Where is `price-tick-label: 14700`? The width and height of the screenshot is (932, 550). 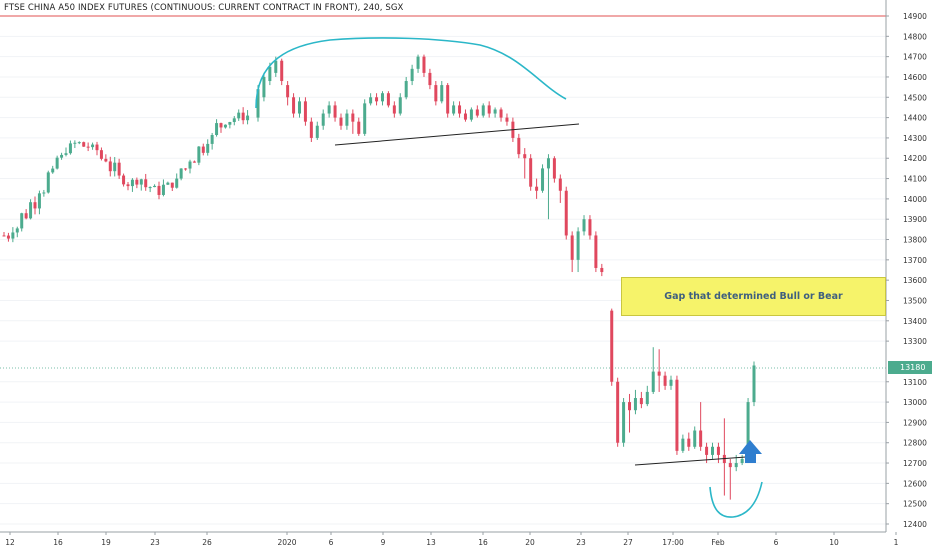 price-tick-label: 14700 is located at coordinates (915, 57).